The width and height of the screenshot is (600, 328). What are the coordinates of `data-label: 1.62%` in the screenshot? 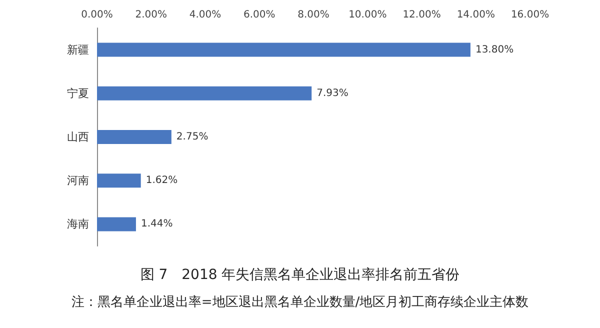 It's located at (162, 180).